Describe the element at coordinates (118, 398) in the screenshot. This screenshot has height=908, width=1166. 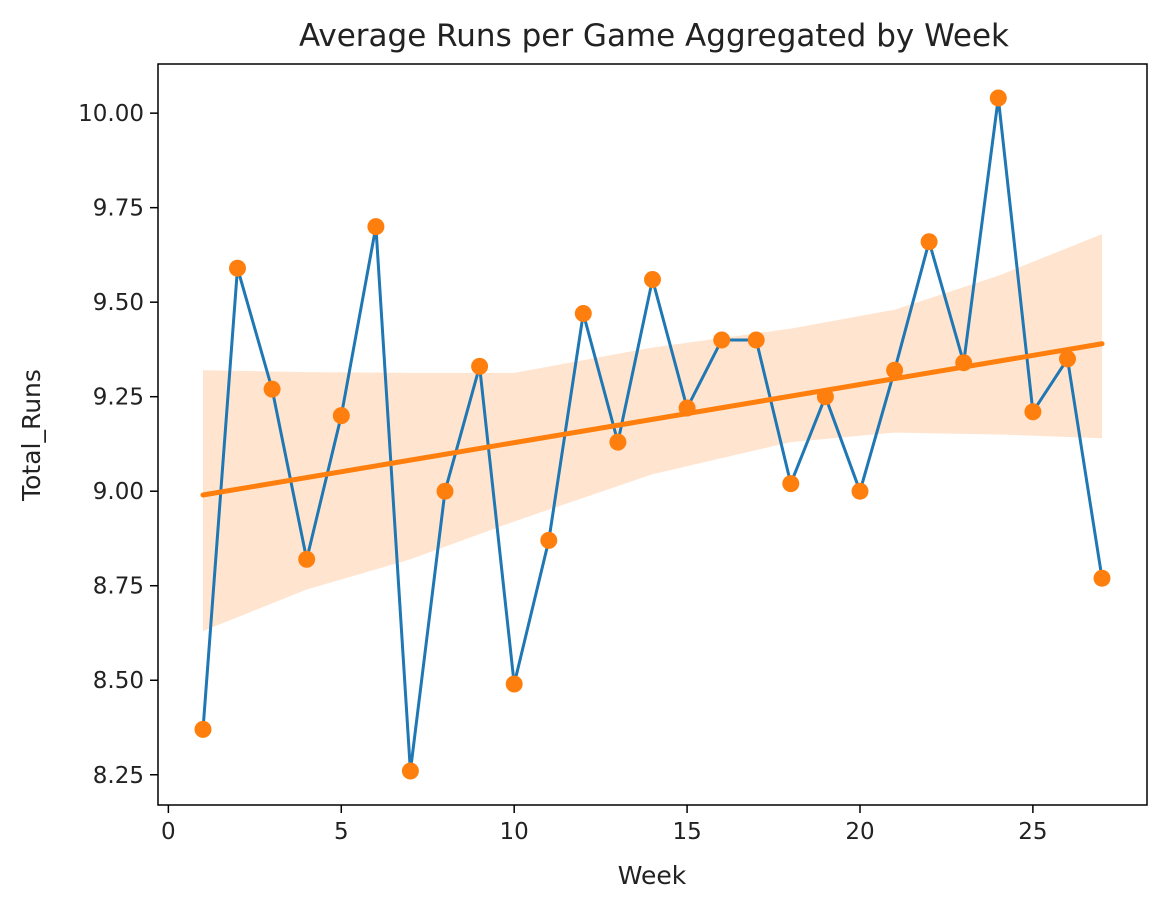
I see `y-tick-label: 9.25` at that location.